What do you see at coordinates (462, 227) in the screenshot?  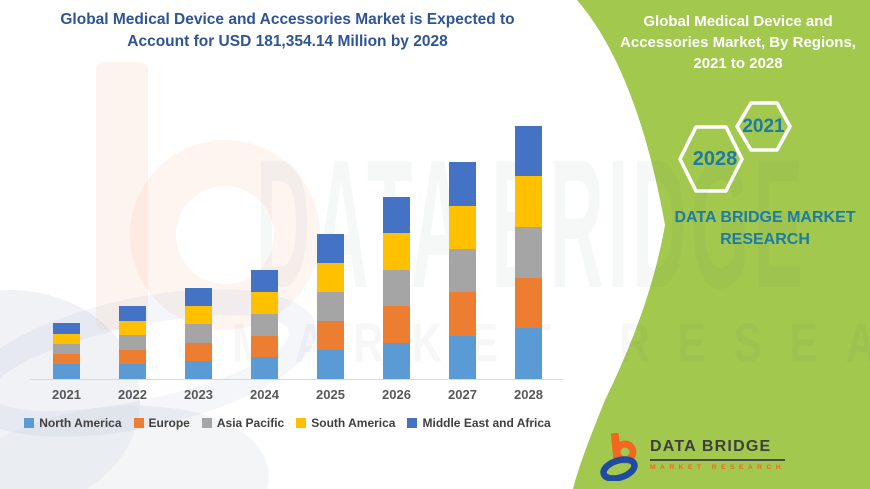 I see `bar-segment-south-america-2027` at bounding box center [462, 227].